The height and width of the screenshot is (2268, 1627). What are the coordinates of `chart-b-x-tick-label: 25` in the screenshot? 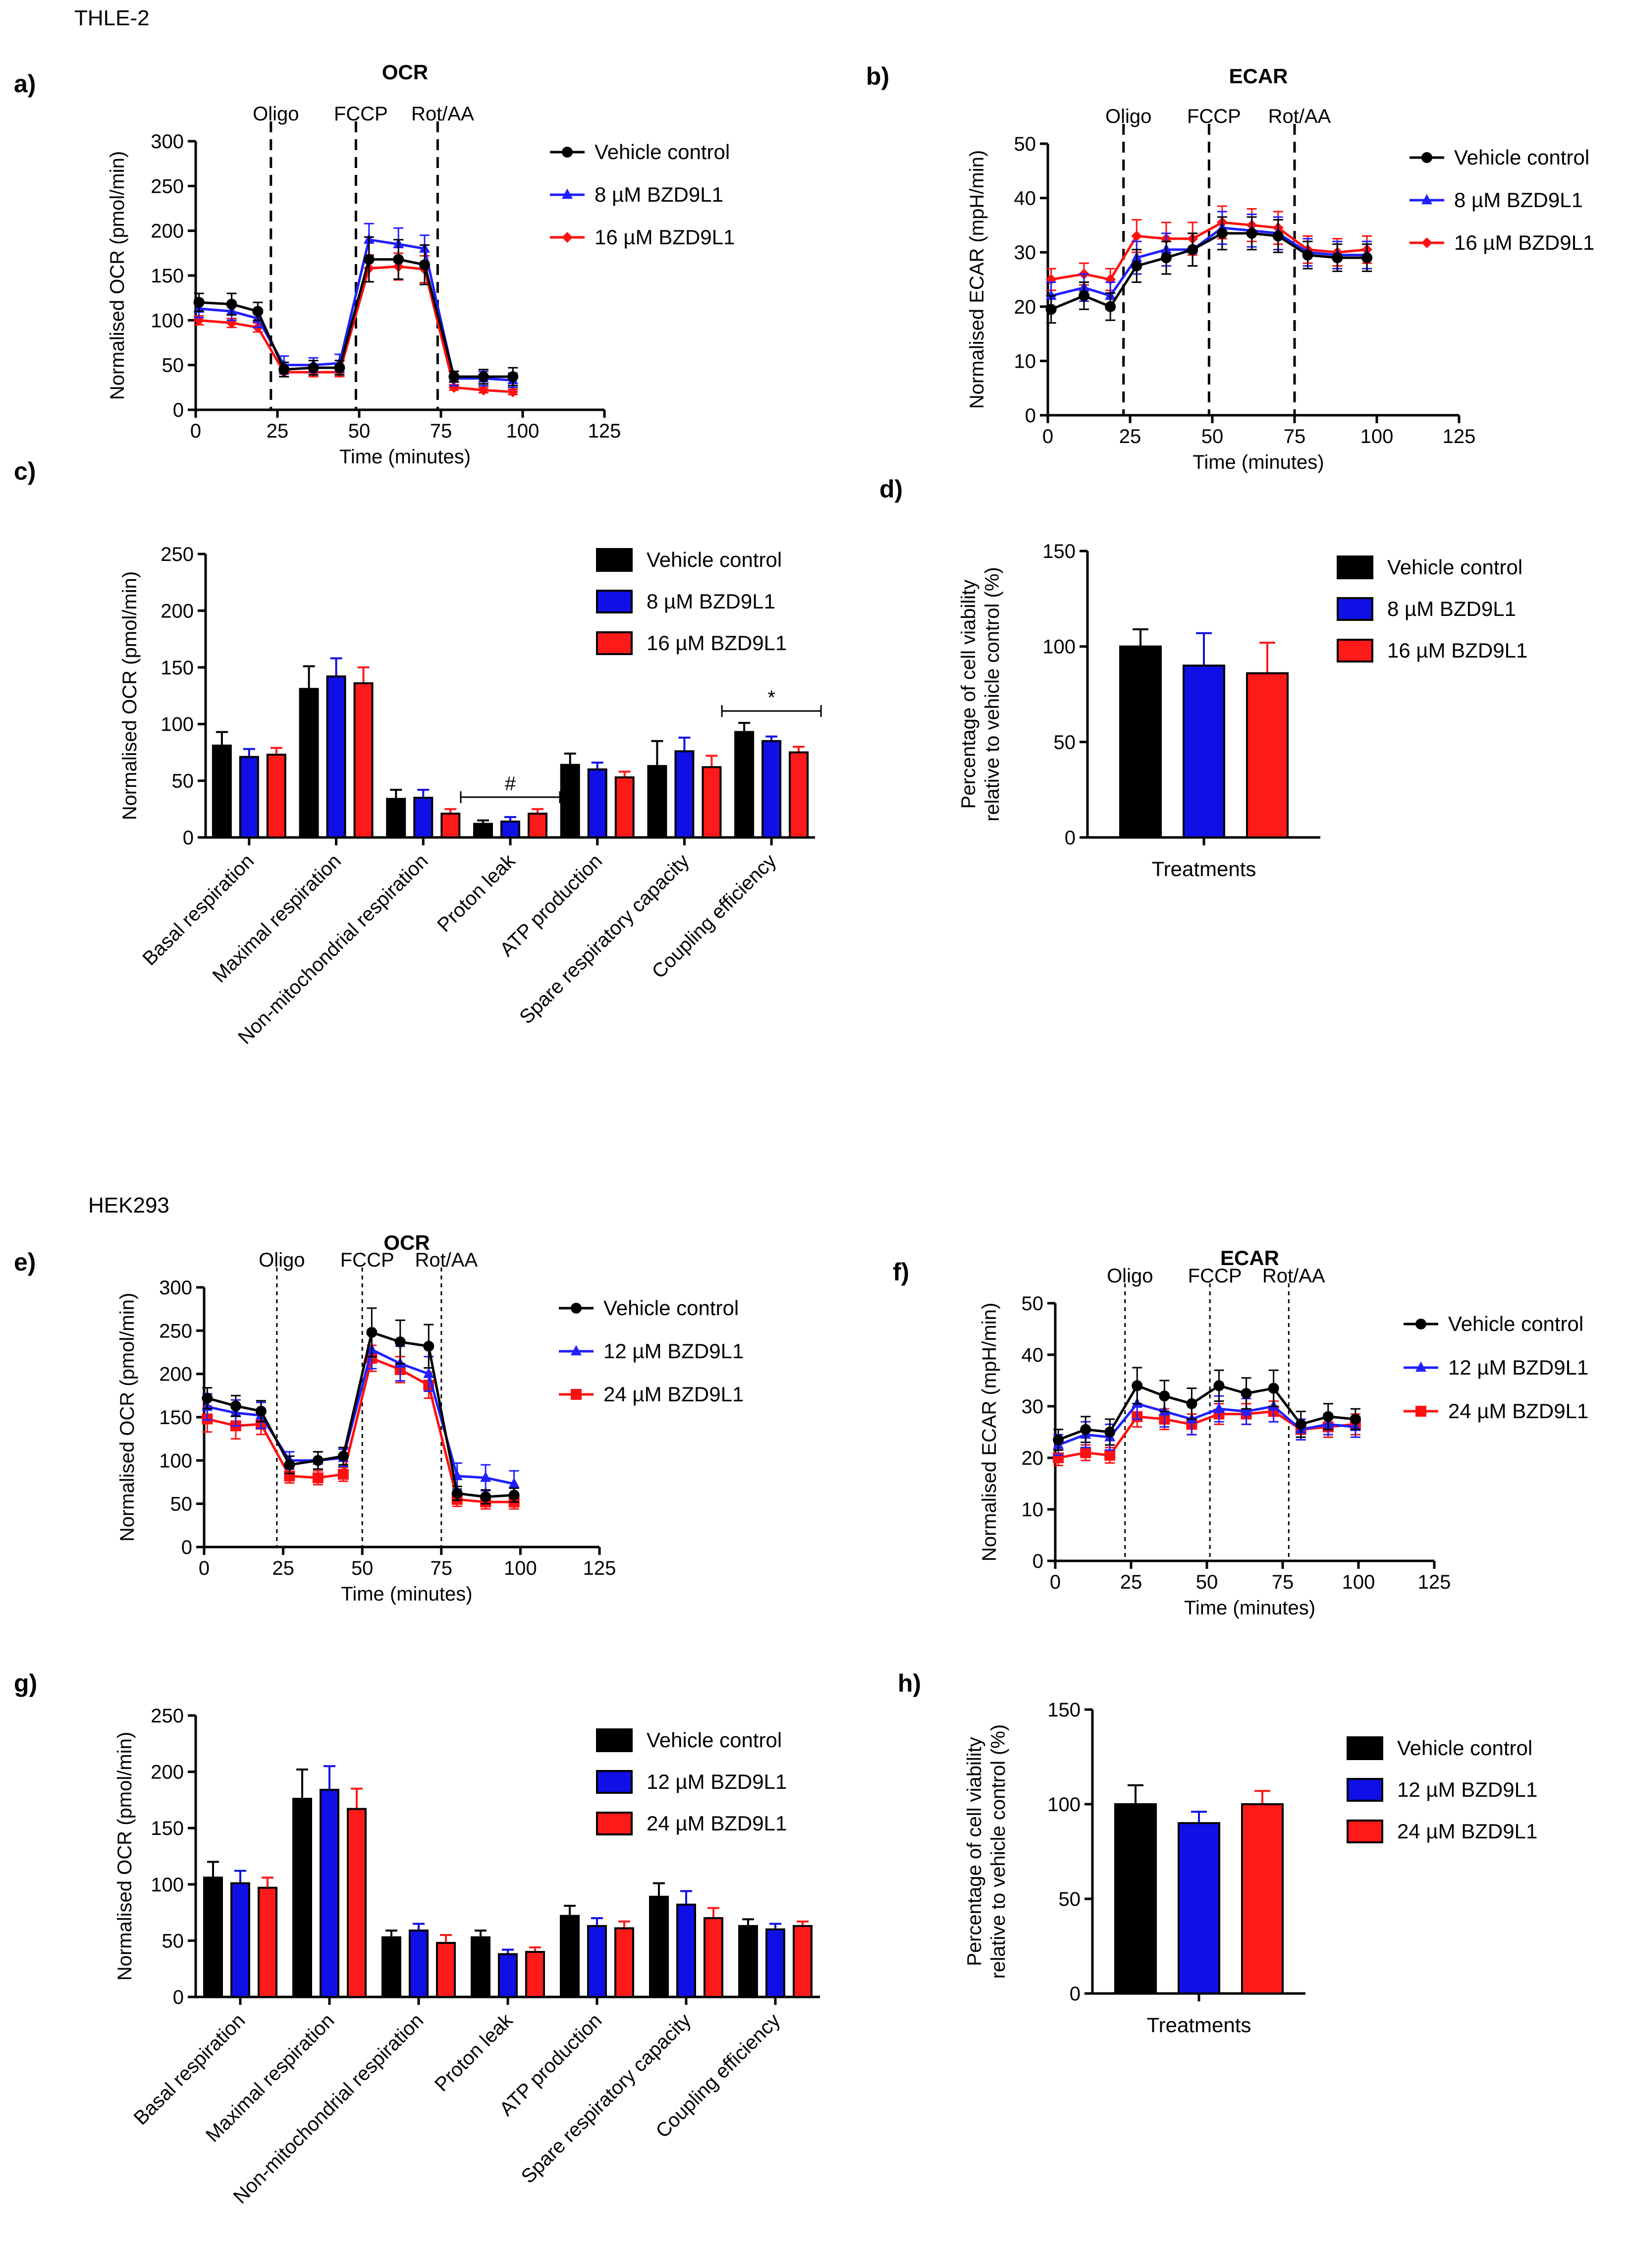 It's located at (1130, 436).